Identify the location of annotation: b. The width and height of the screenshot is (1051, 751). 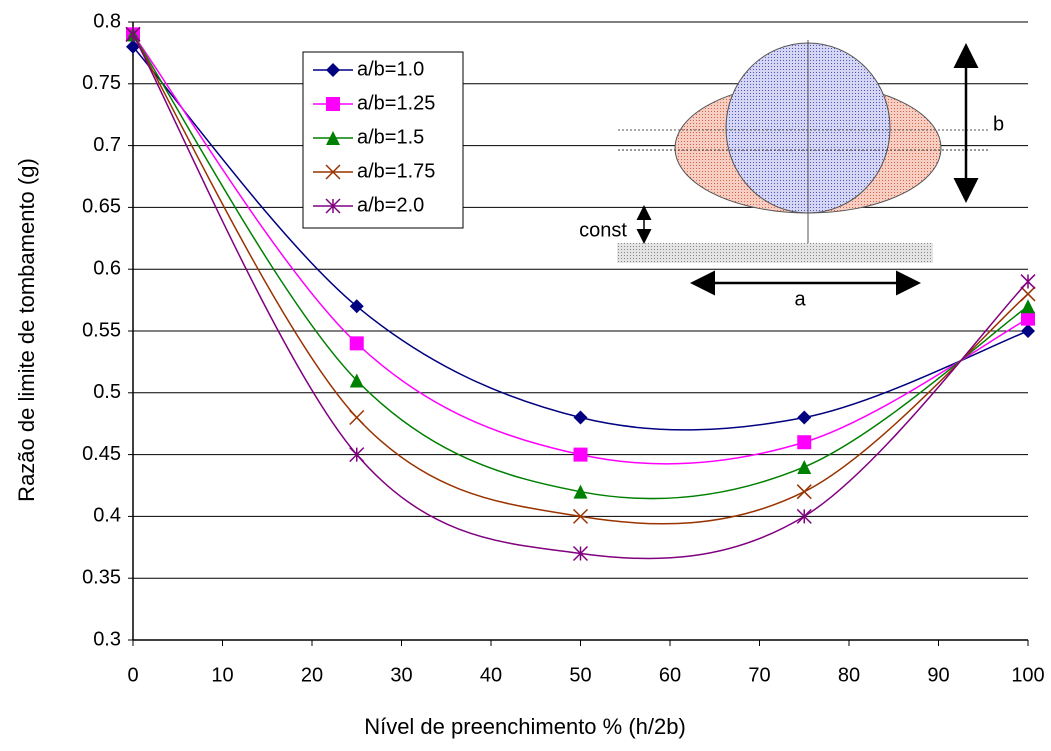
(998, 124).